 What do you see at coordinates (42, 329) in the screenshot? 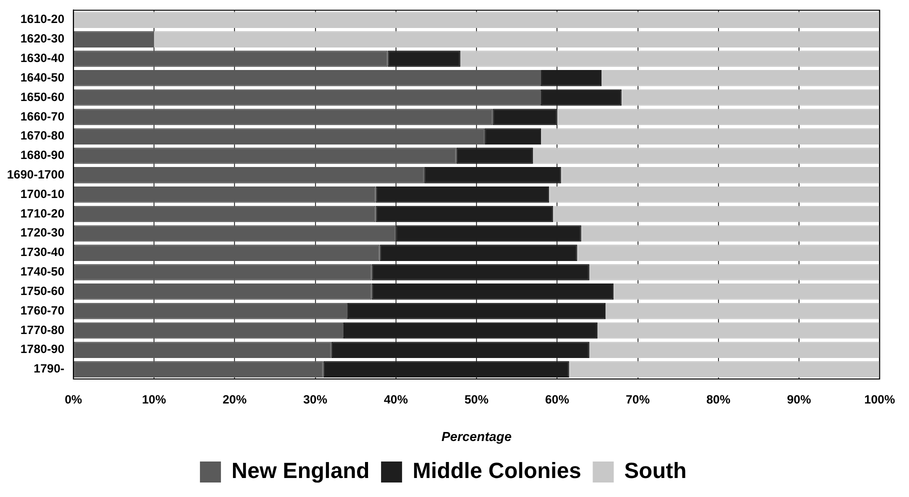
I see `y-tick-label: 1770-80` at bounding box center [42, 329].